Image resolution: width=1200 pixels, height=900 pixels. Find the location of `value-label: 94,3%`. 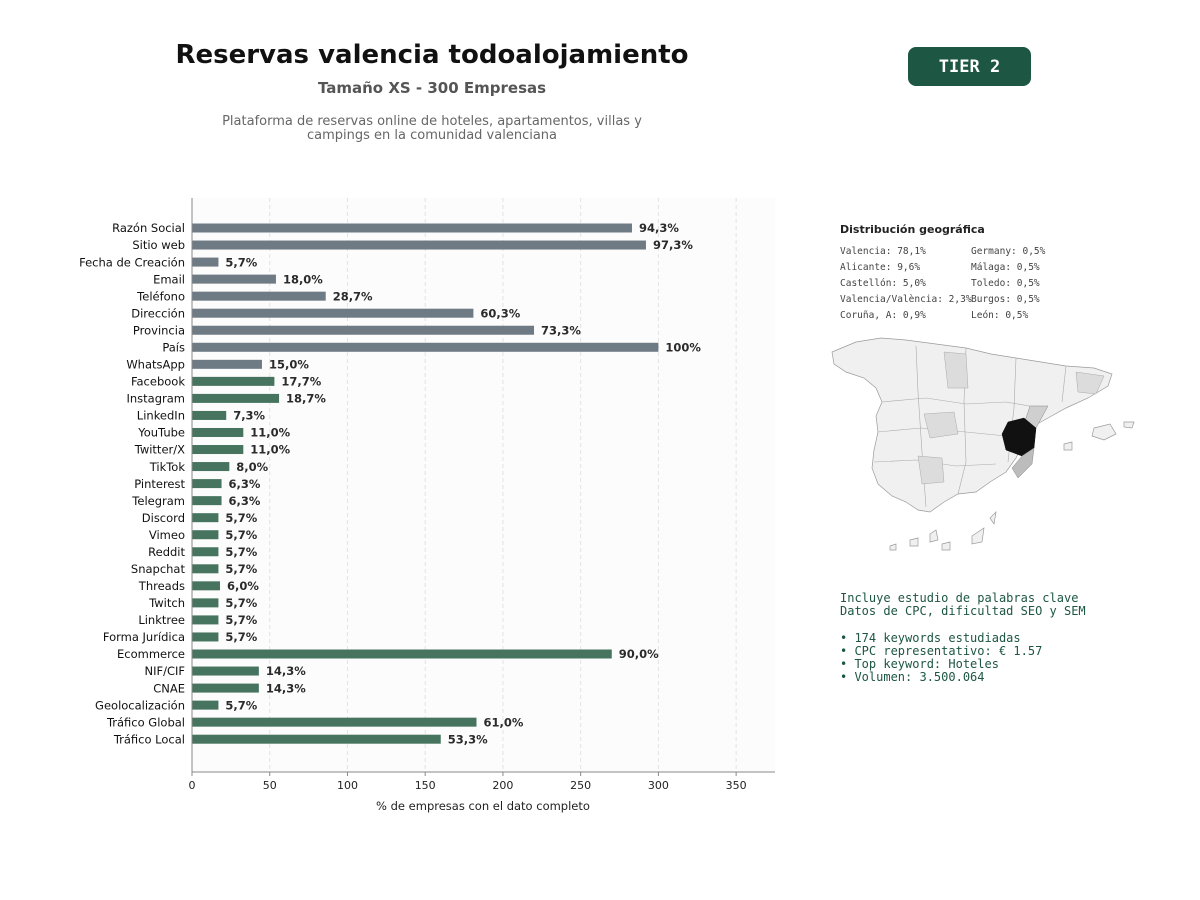

value-label: 94,3% is located at coordinates (659, 228).